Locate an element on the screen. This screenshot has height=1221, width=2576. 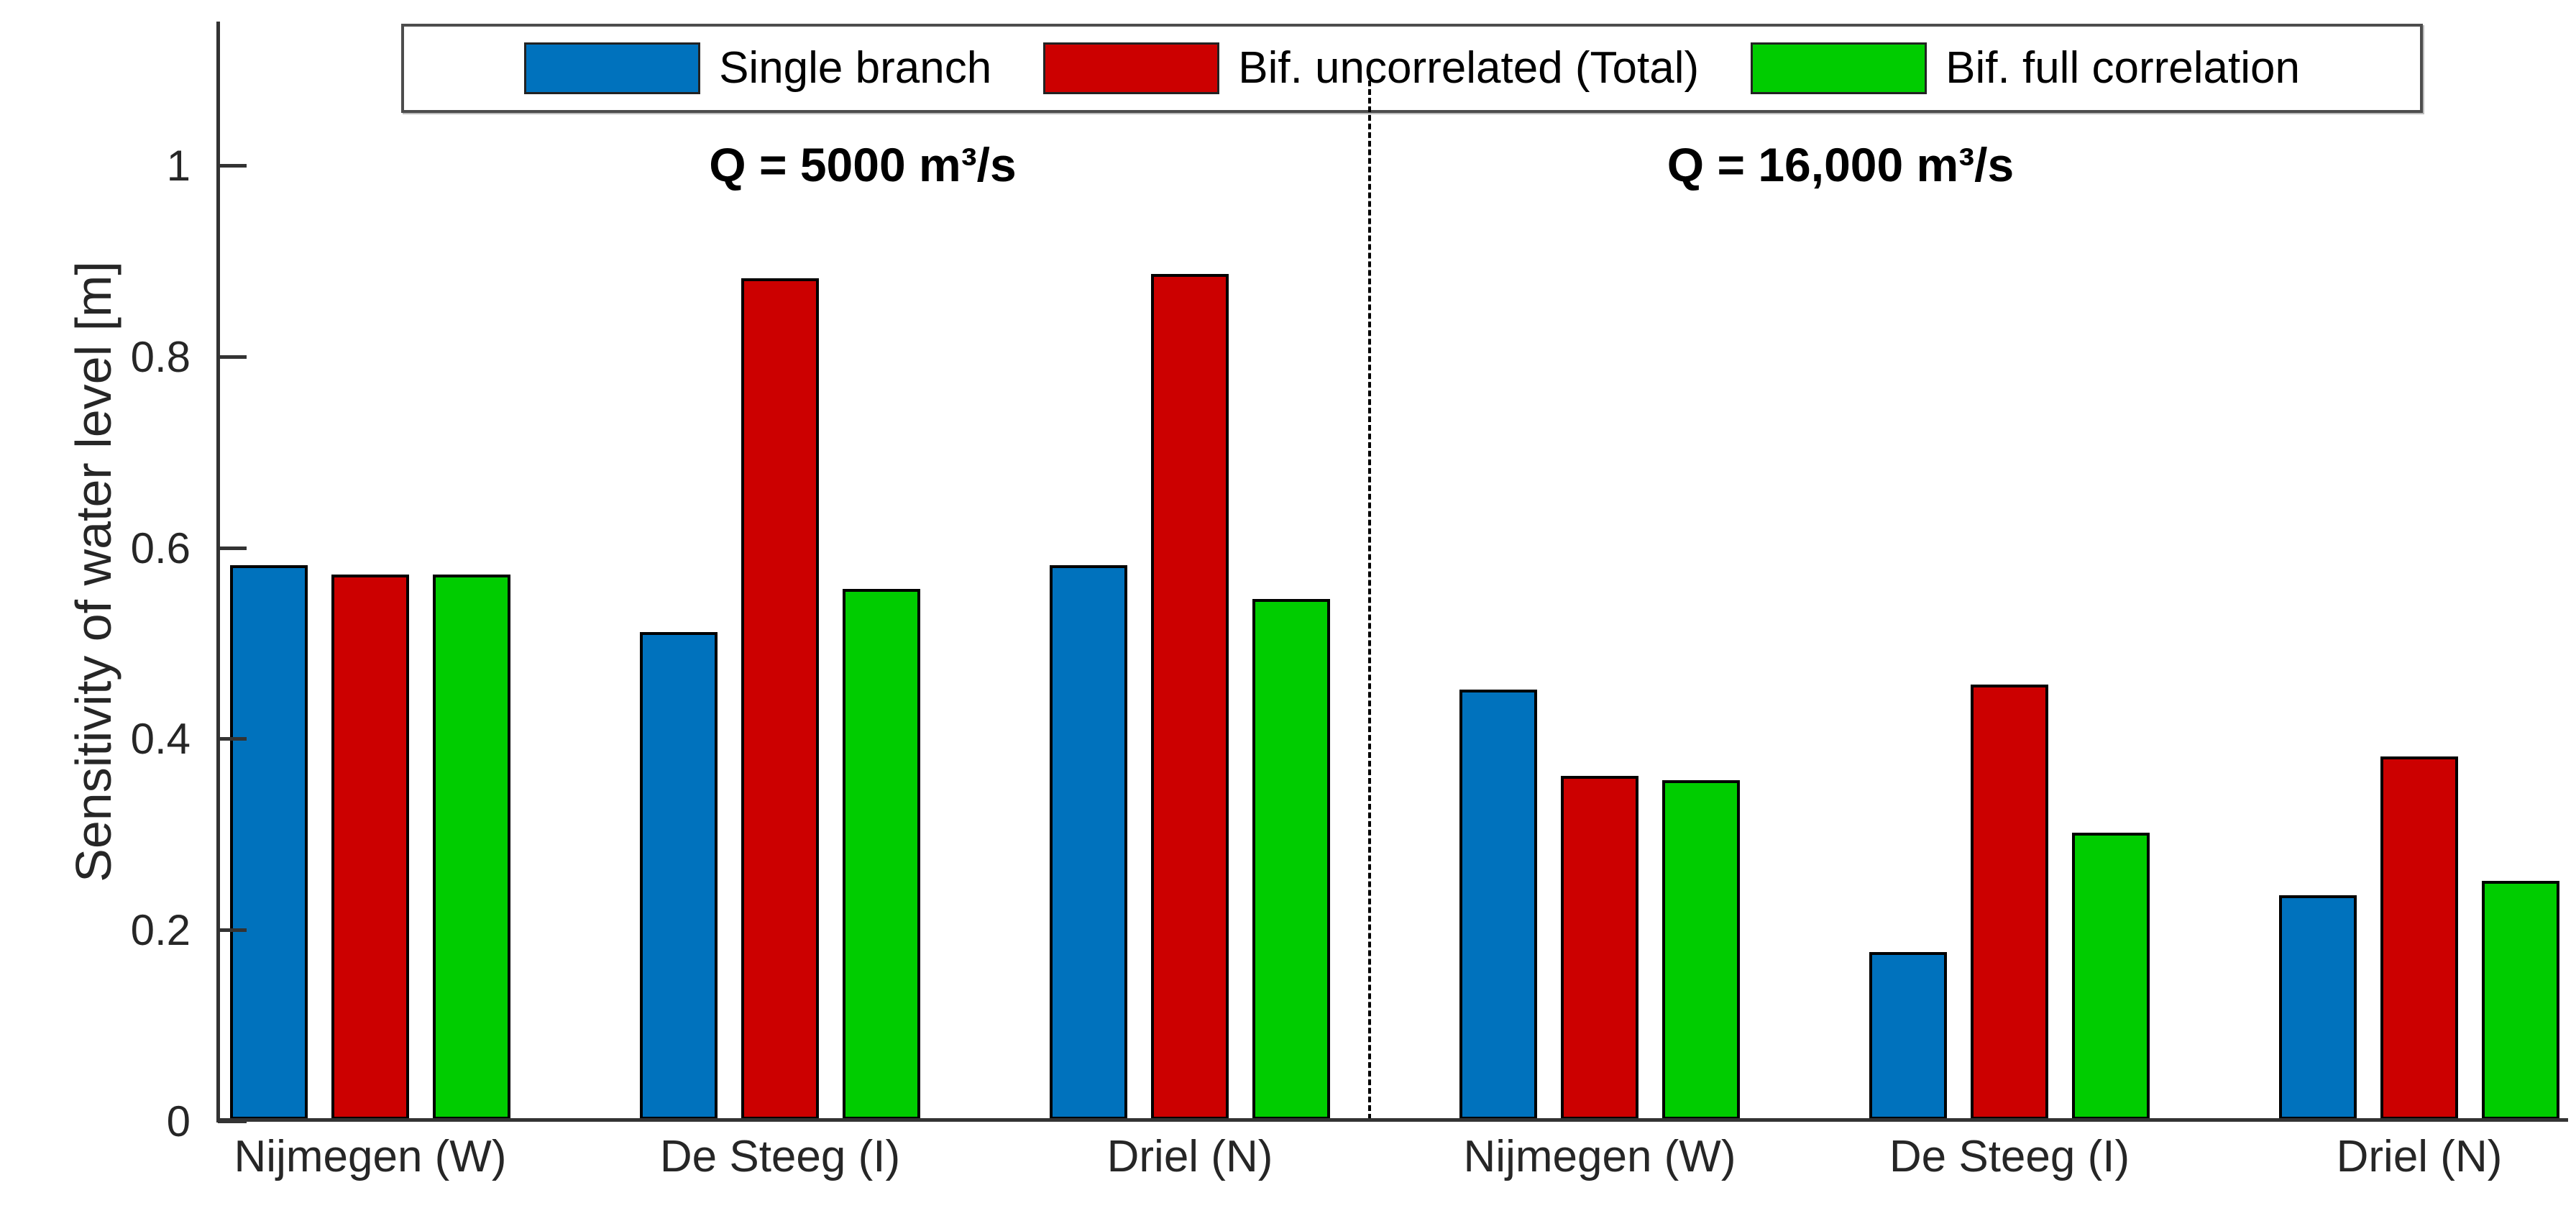
legend-label: Single branch is located at coordinates (855, 68).